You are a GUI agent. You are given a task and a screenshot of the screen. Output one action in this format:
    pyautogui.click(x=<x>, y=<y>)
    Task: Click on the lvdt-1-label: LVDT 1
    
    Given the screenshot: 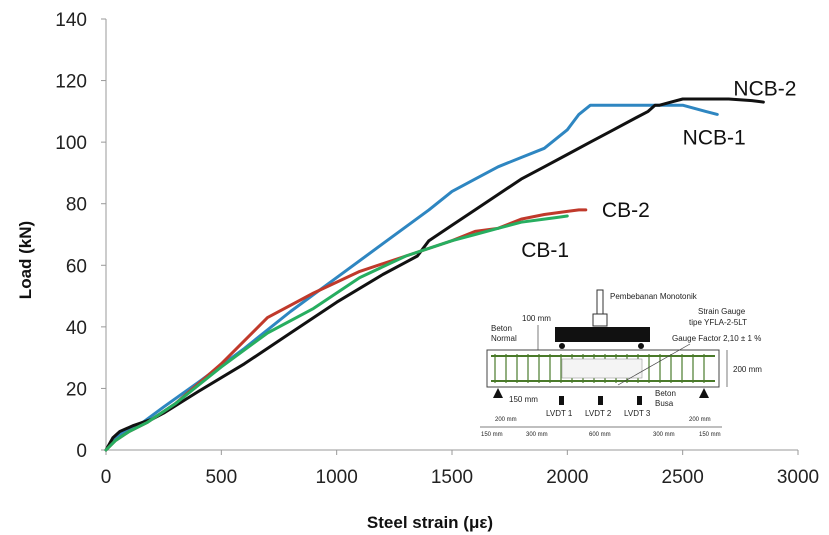 What is the action you would take?
    pyautogui.click(x=559, y=413)
    